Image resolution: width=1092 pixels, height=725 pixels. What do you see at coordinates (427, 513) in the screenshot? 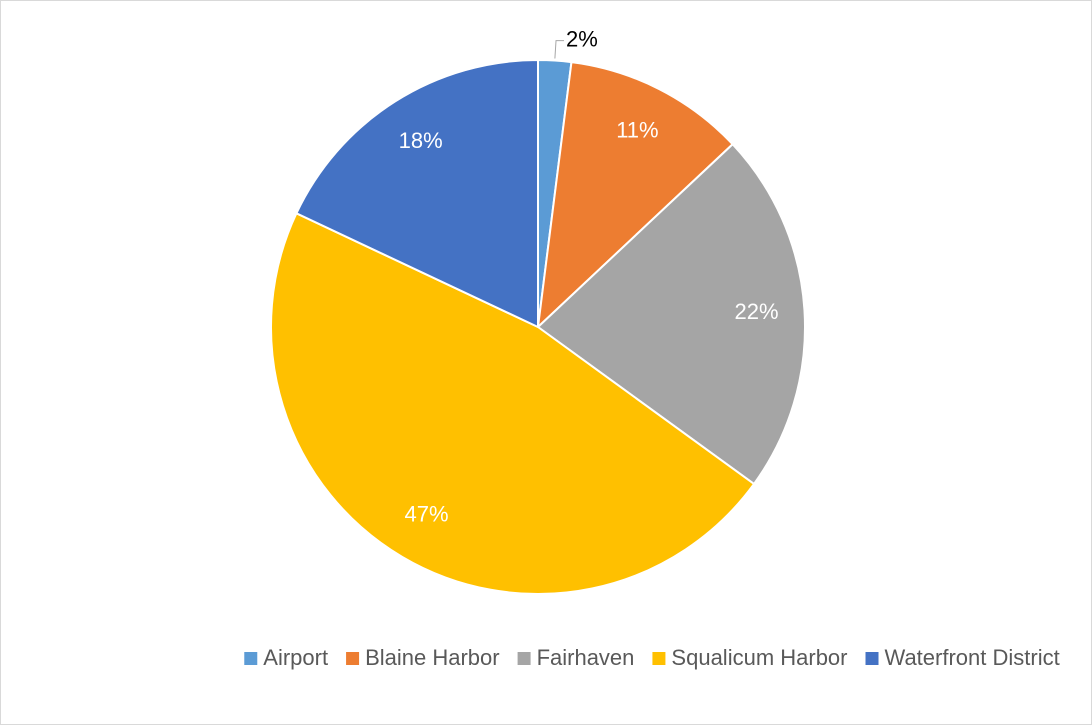
I see `data-label: 47%` at bounding box center [427, 513].